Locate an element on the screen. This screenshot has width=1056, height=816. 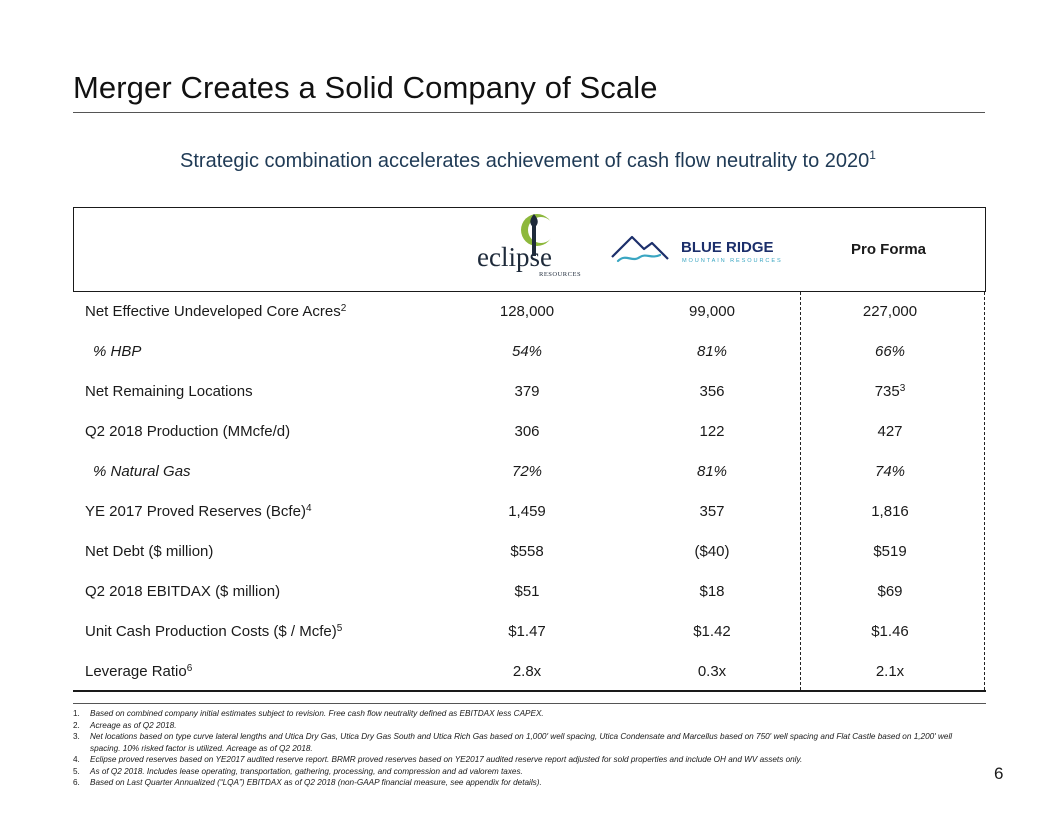
eclipse-value: 306 is located at coordinates (527, 431).